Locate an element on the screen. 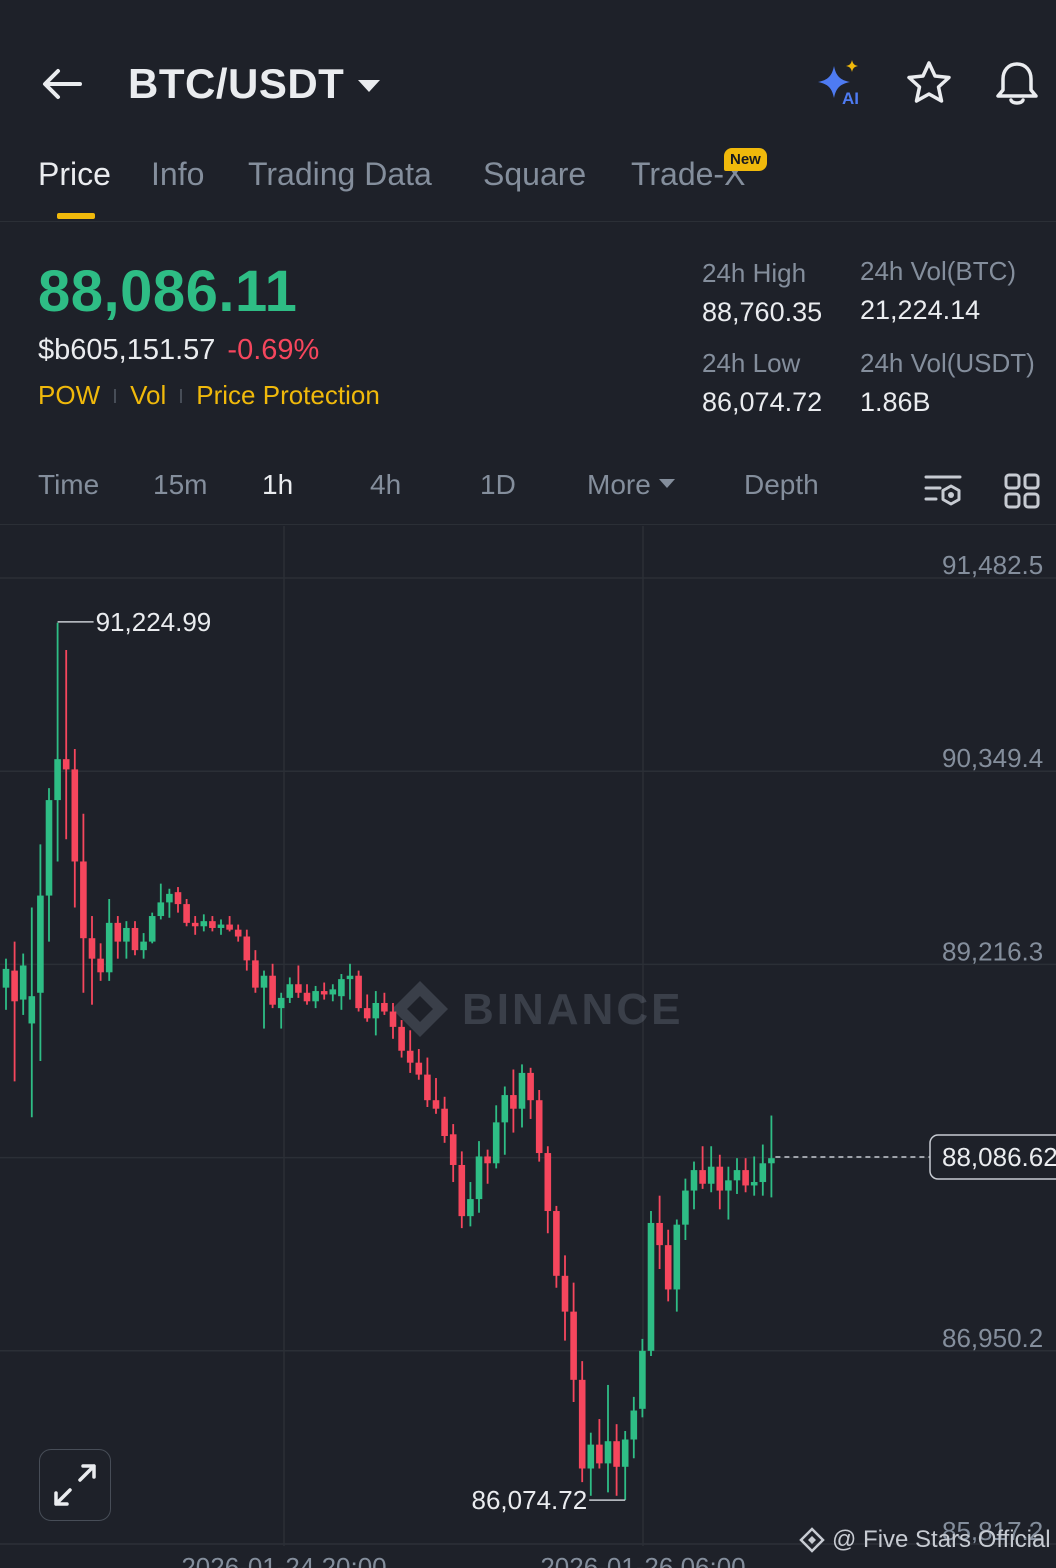 Image resolution: width=1056 pixels, height=1568 pixels. bell-icon is located at coordinates (1017, 83).